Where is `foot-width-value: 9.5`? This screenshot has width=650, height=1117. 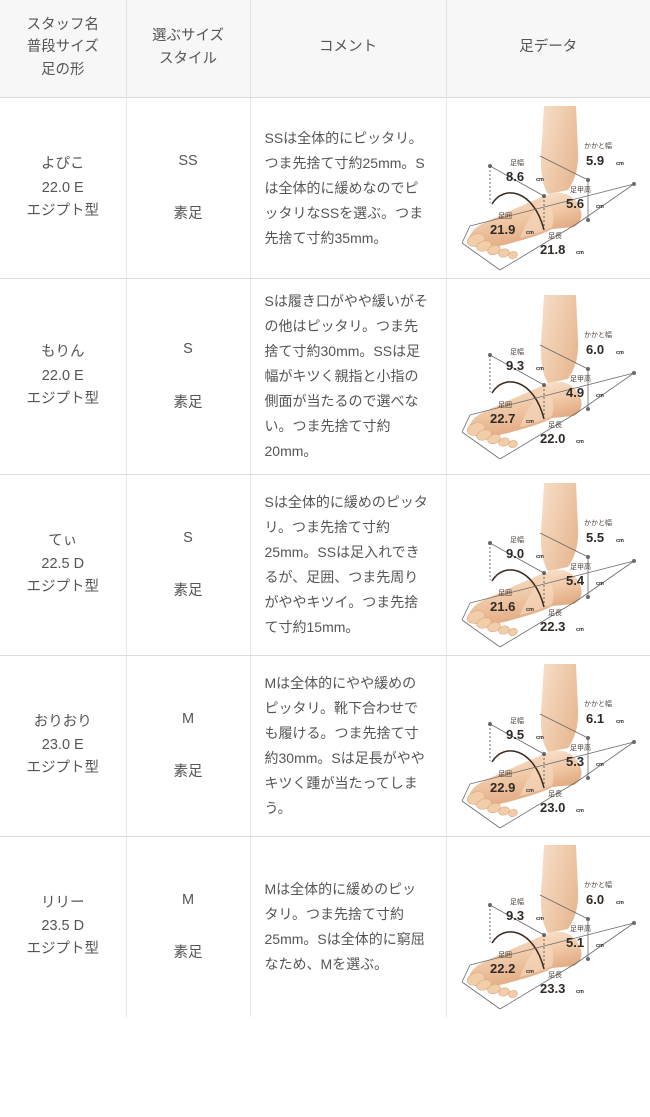
foot-width-value: 9.5 is located at coordinates (515, 734).